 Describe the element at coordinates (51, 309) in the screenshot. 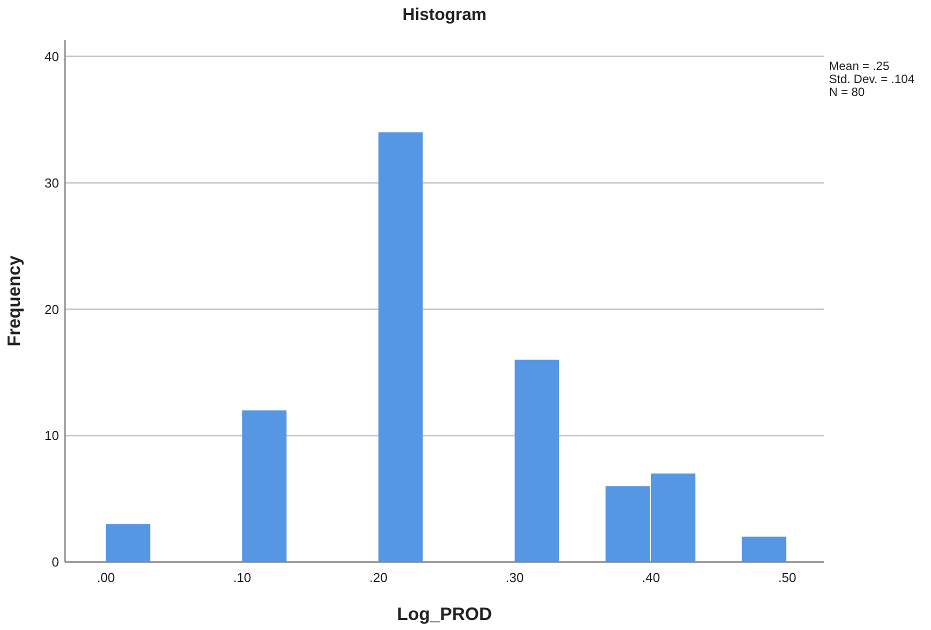

I see `y-tick-label: 20` at that location.